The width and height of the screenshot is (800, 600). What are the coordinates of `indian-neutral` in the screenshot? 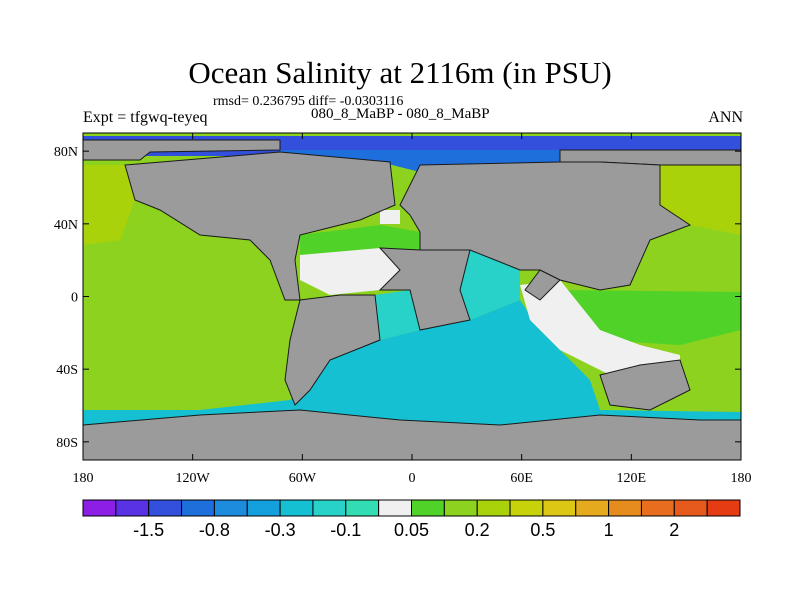 It's located at (600, 327).